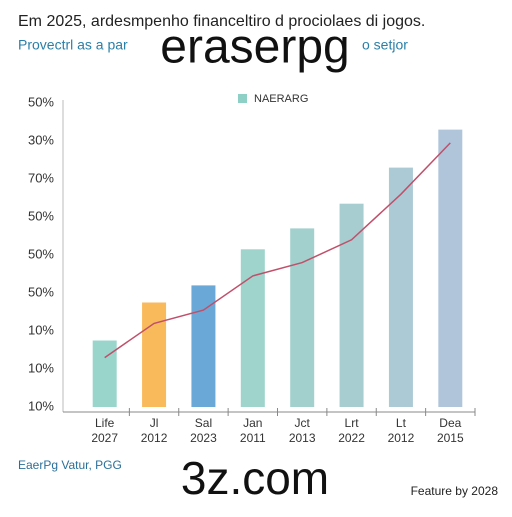  I want to click on footer-right: Feature by 2028, so click(455, 491).